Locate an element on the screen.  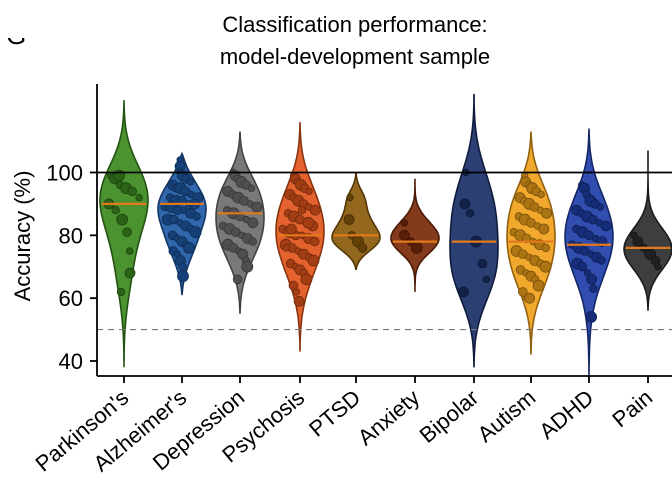
y-axis-label: Accuracy (%) is located at coordinates (22, 236).